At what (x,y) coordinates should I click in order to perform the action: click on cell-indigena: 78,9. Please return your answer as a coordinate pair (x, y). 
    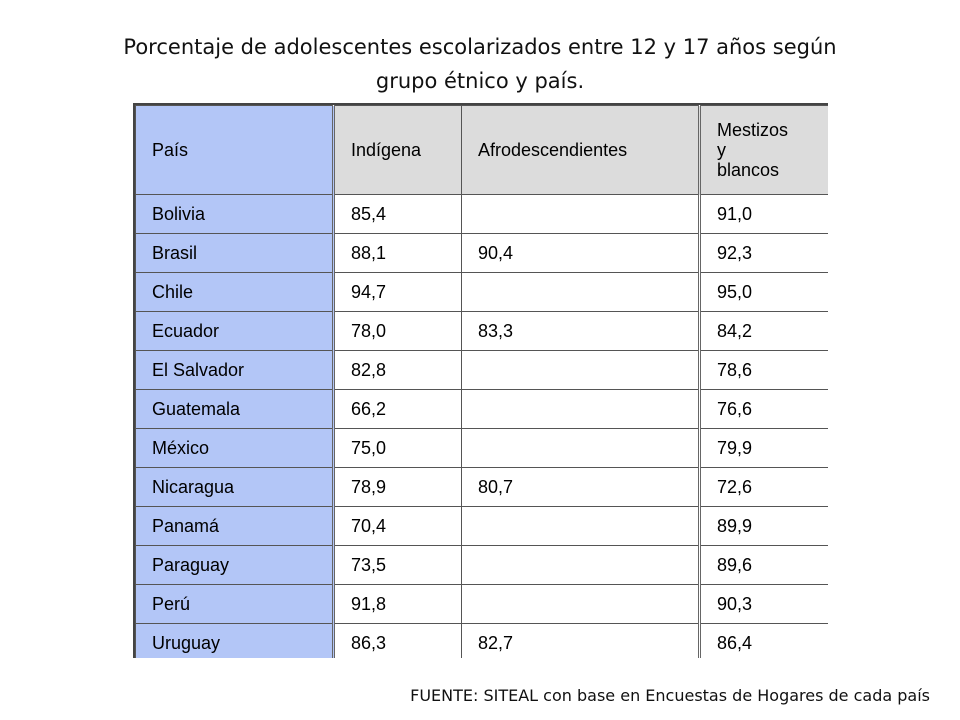
    Looking at the image, I should click on (397, 487).